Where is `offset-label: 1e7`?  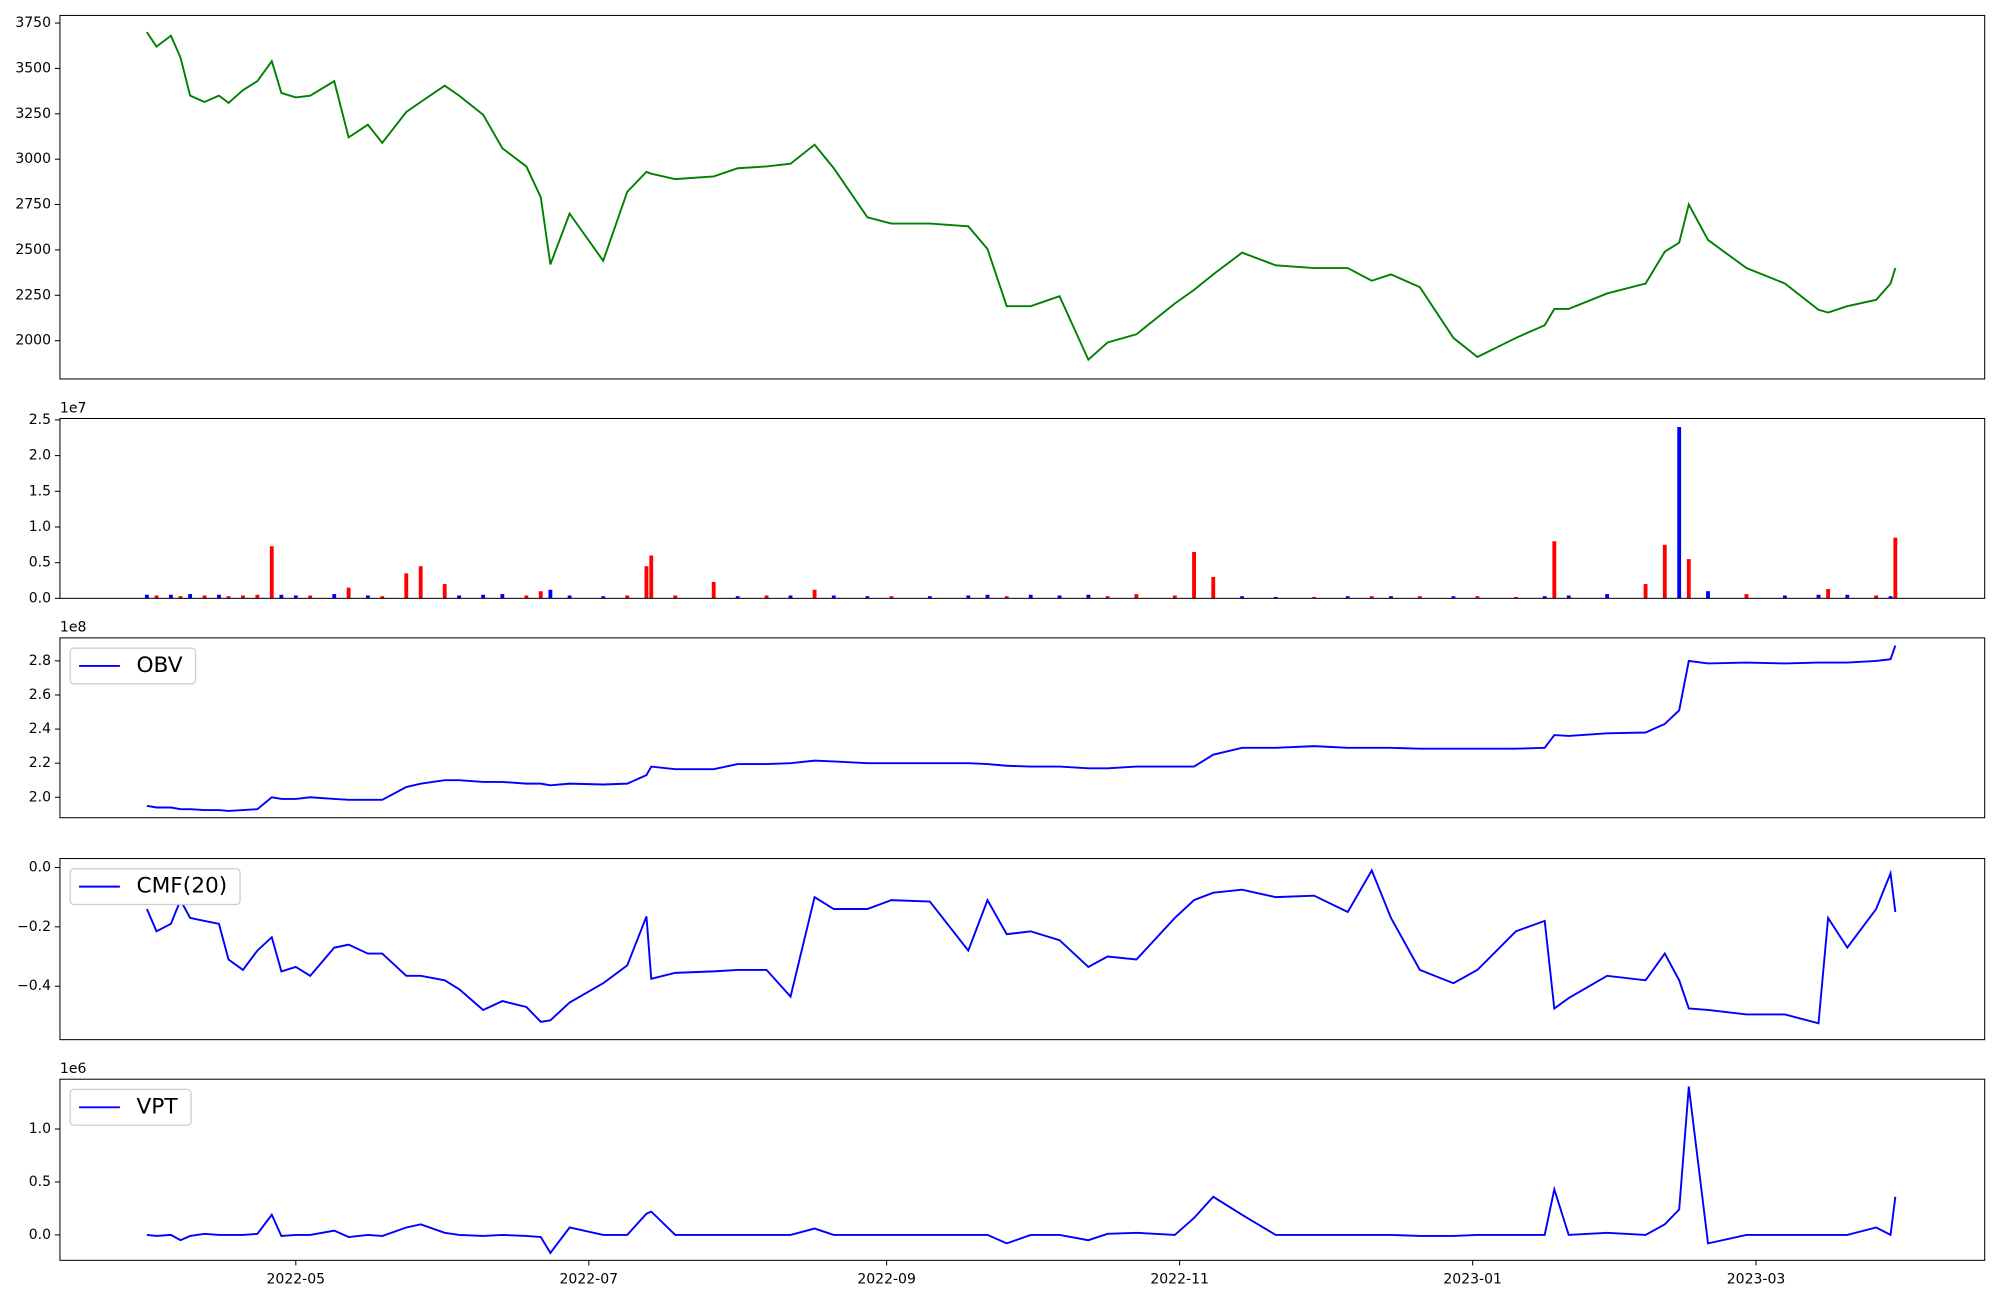
offset-label: 1e7 is located at coordinates (73, 408).